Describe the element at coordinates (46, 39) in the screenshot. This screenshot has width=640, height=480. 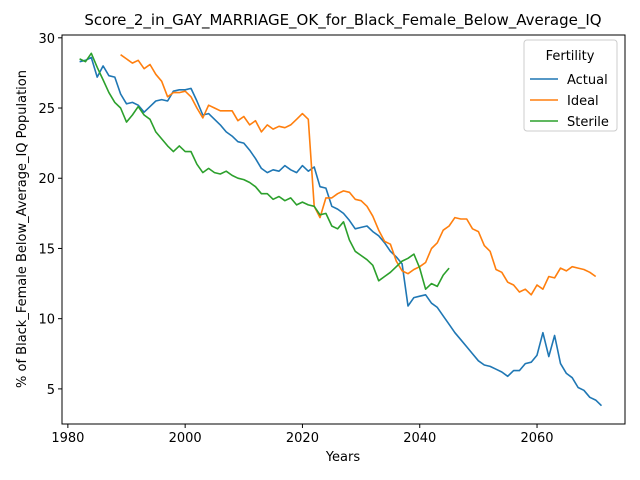
I see `y-tick-label: 30` at that location.